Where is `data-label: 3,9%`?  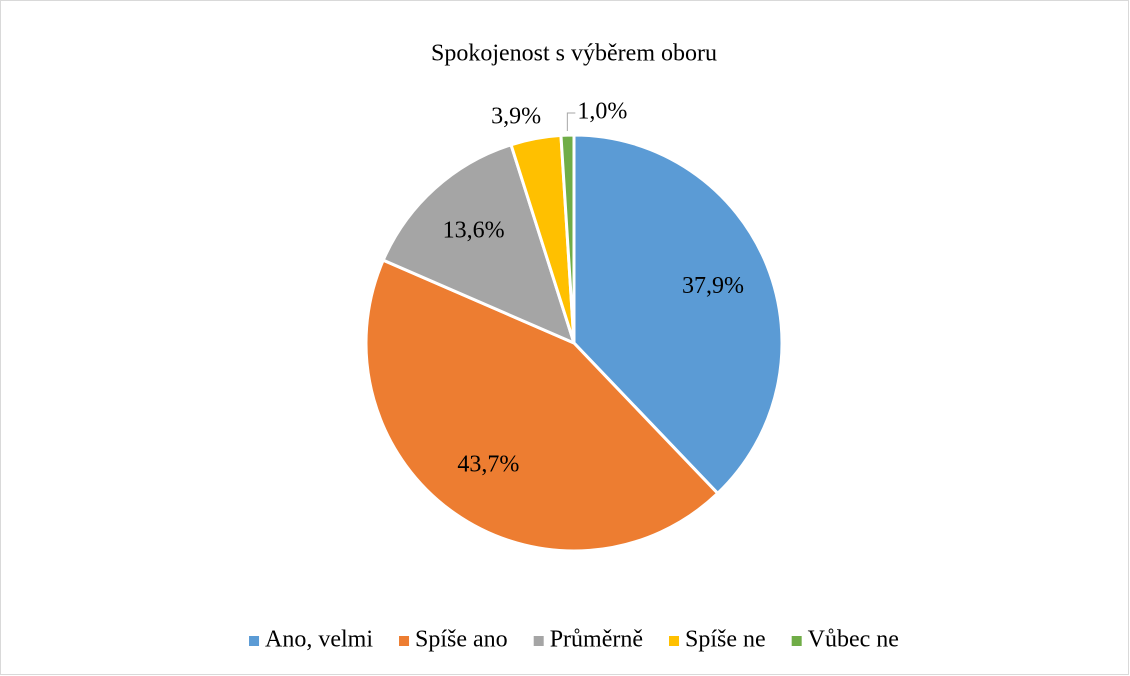
data-label: 3,9% is located at coordinates (516, 117).